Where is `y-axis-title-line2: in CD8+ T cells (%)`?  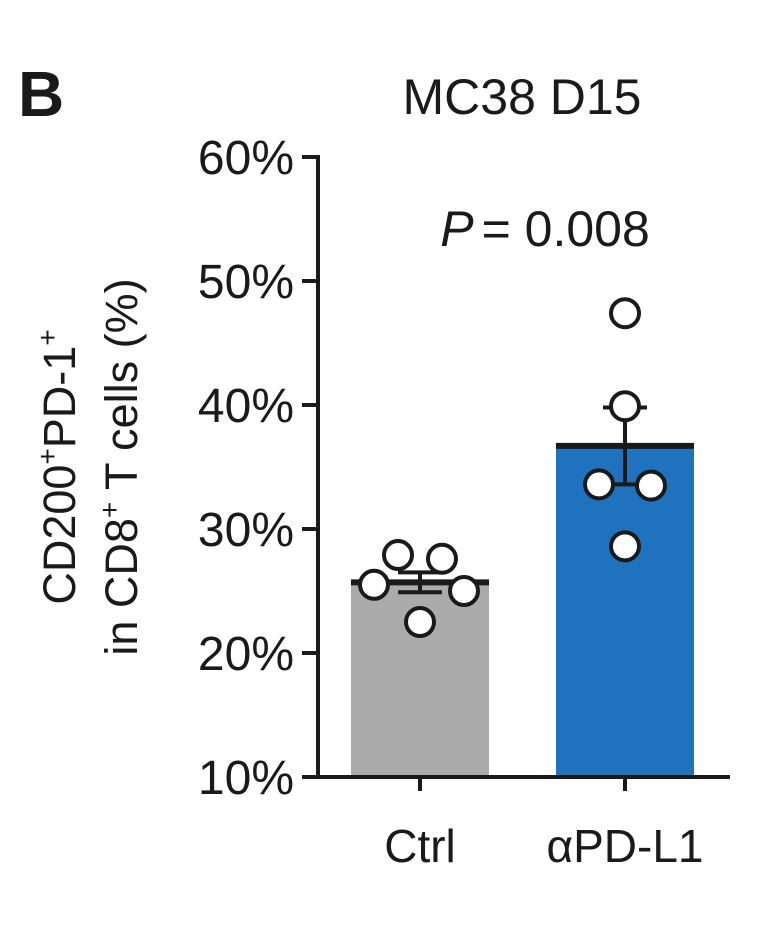
y-axis-title-line2: in CD8+ T cells (%) is located at coordinates (120, 466).